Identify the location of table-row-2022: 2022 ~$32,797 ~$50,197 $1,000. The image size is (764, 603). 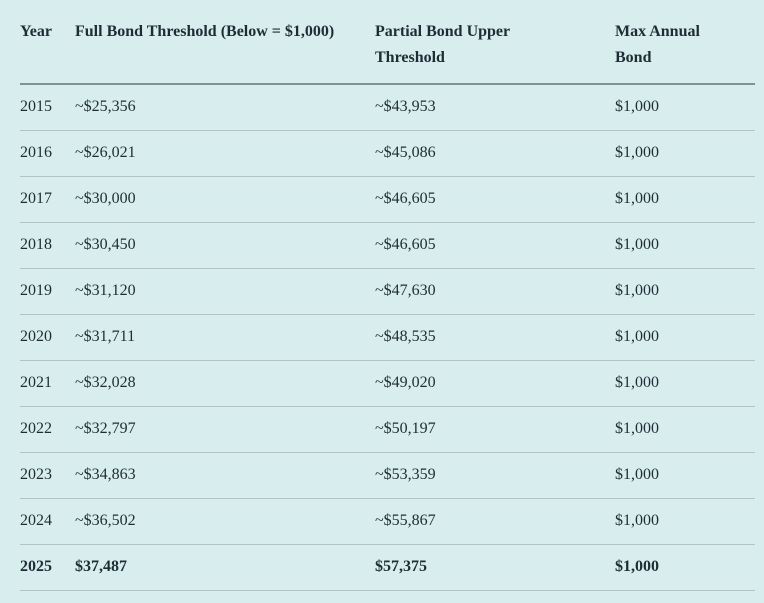
(387, 429).